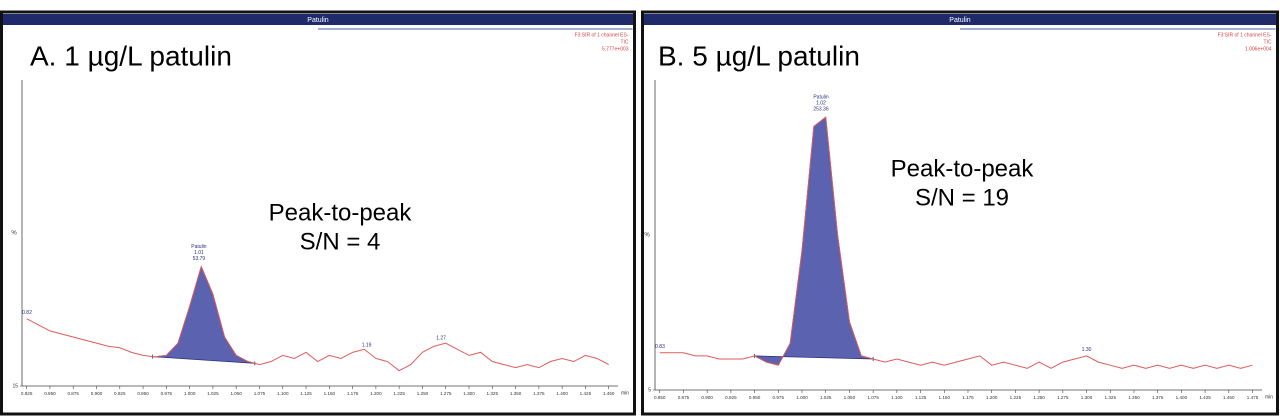 This screenshot has width=1280, height=417. Describe the element at coordinates (441, 339) in the screenshot. I see `retention-label: 1.27` at that location.